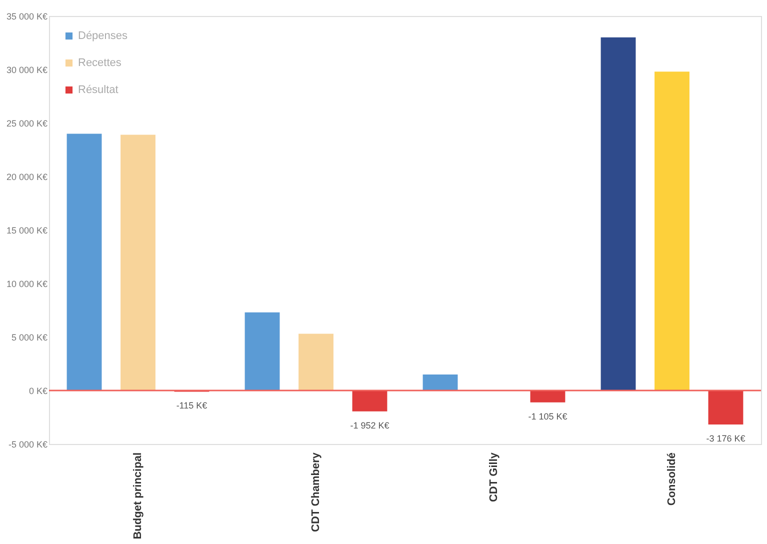  Describe the element at coordinates (192, 405) in the screenshot. I see `data-label: -115 K€` at that location.